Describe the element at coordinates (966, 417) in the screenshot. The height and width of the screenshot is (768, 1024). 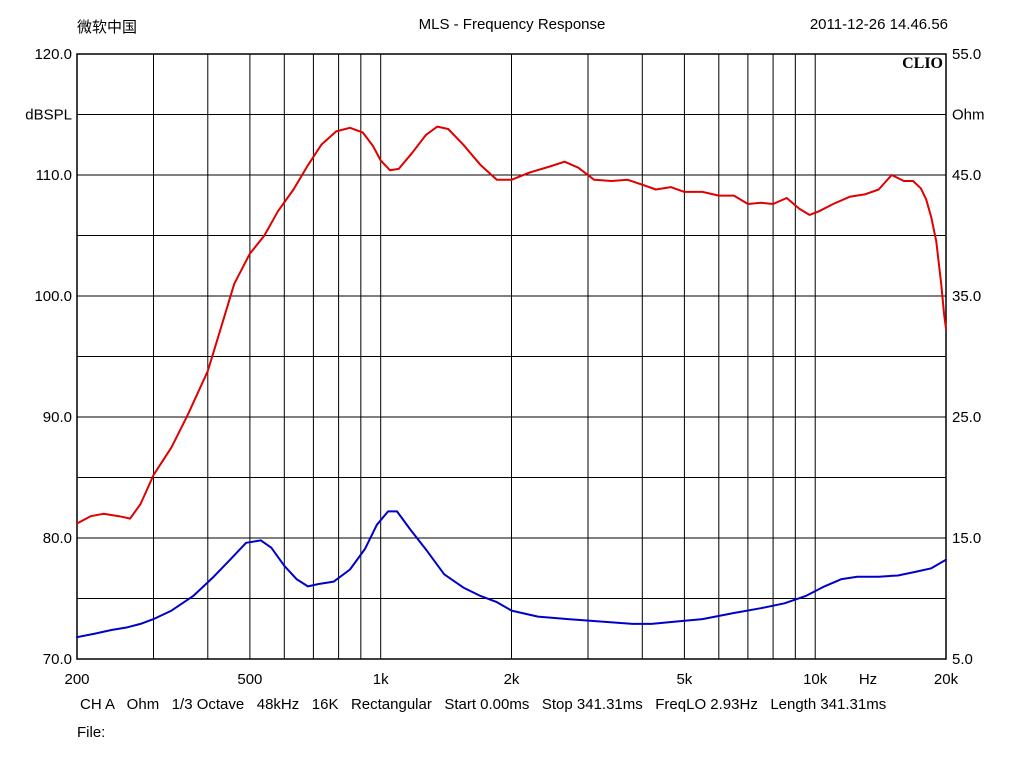
I see `y-right-tick-label: 25.0` at that location.